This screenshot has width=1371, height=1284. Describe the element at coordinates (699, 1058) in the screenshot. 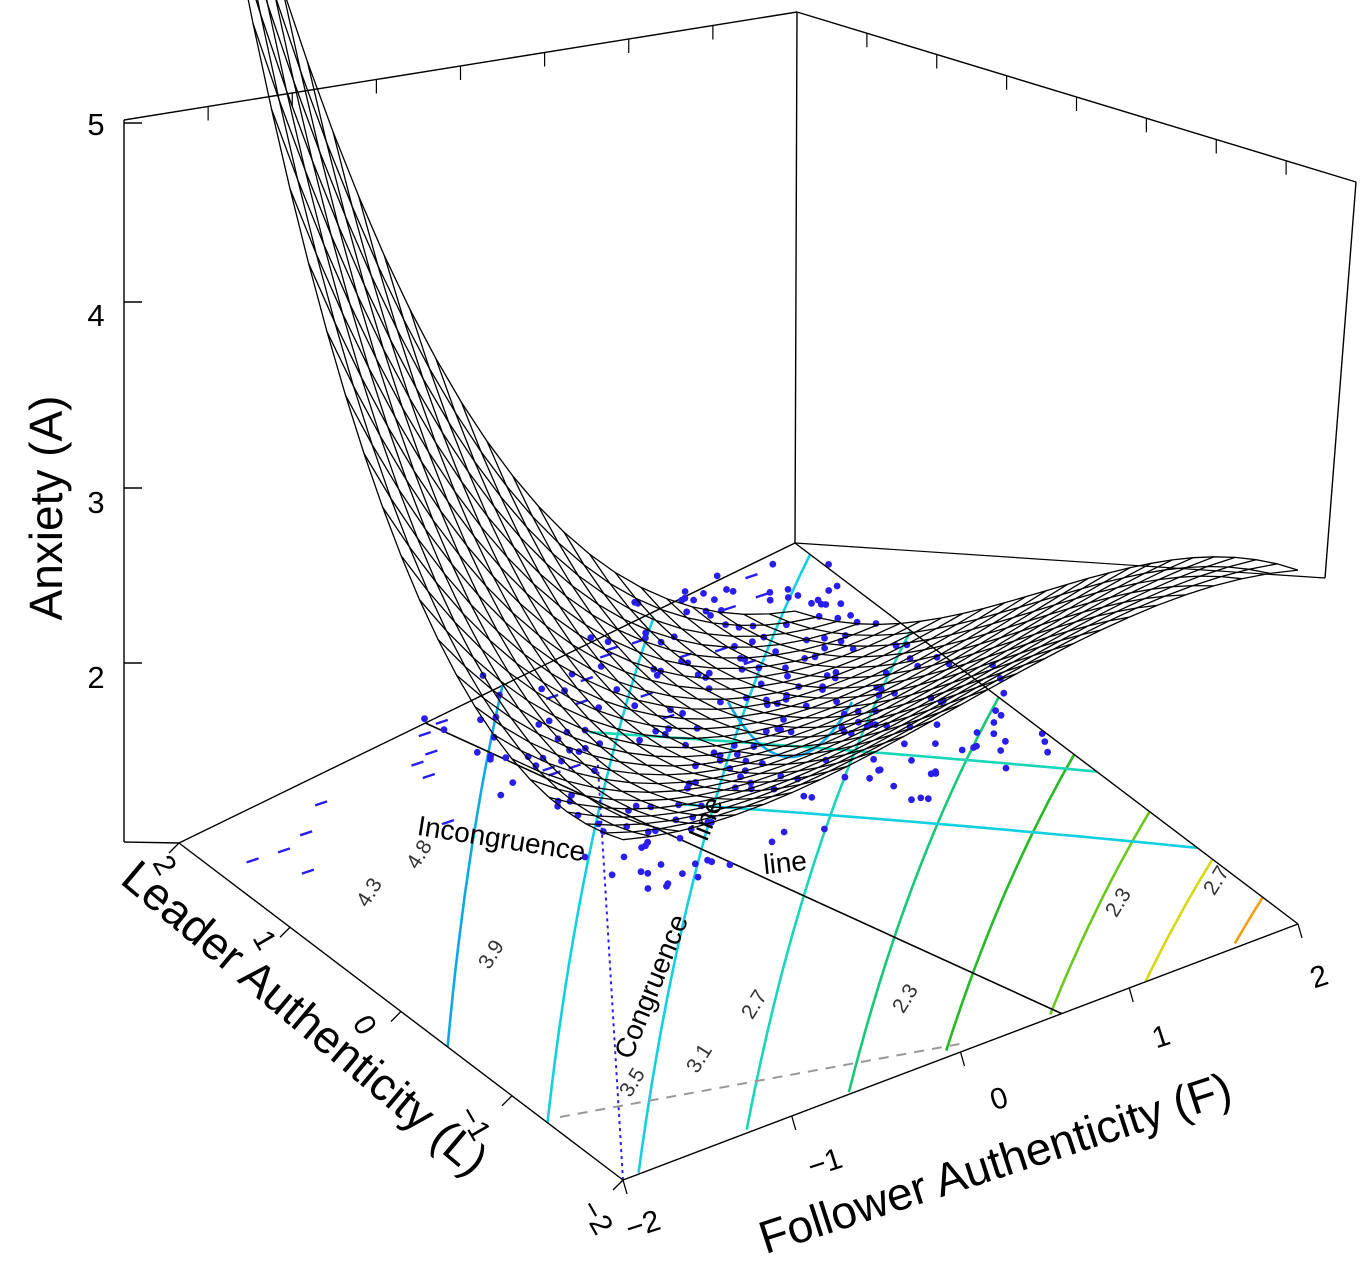

I see `contour-label: 3.1` at that location.